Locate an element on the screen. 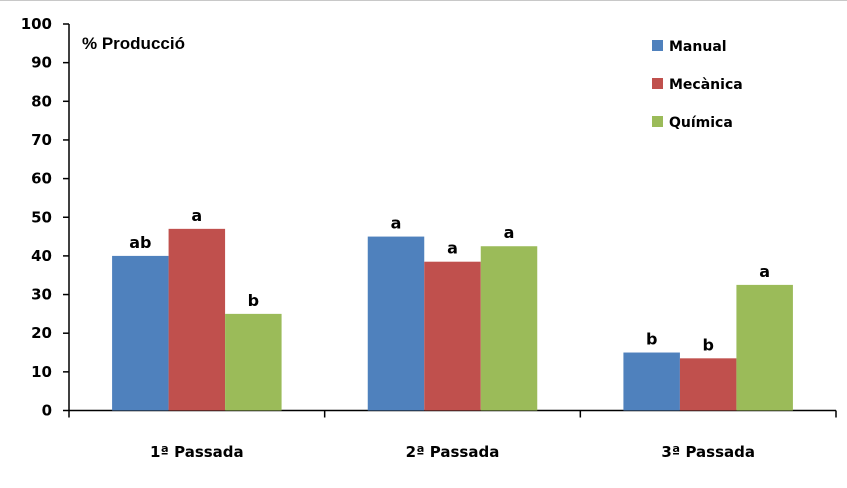  legend-label: Química is located at coordinates (701, 123).